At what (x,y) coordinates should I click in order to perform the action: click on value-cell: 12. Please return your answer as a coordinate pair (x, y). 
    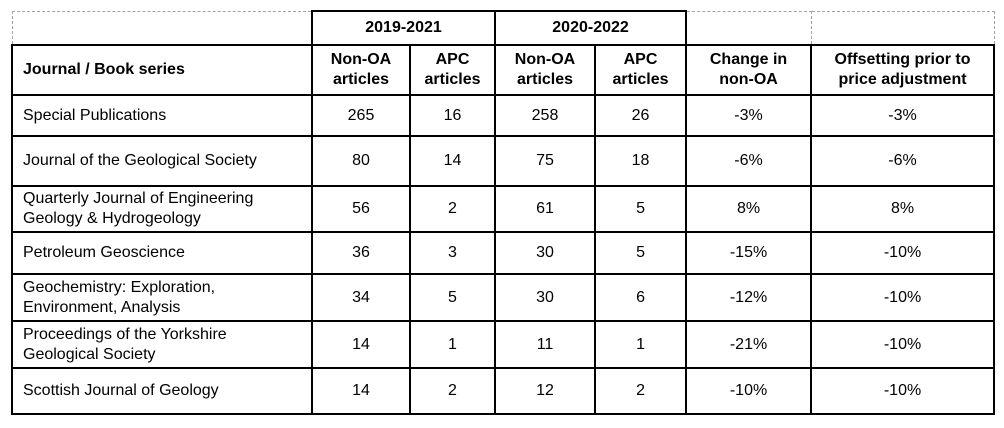
    Looking at the image, I should click on (545, 391).